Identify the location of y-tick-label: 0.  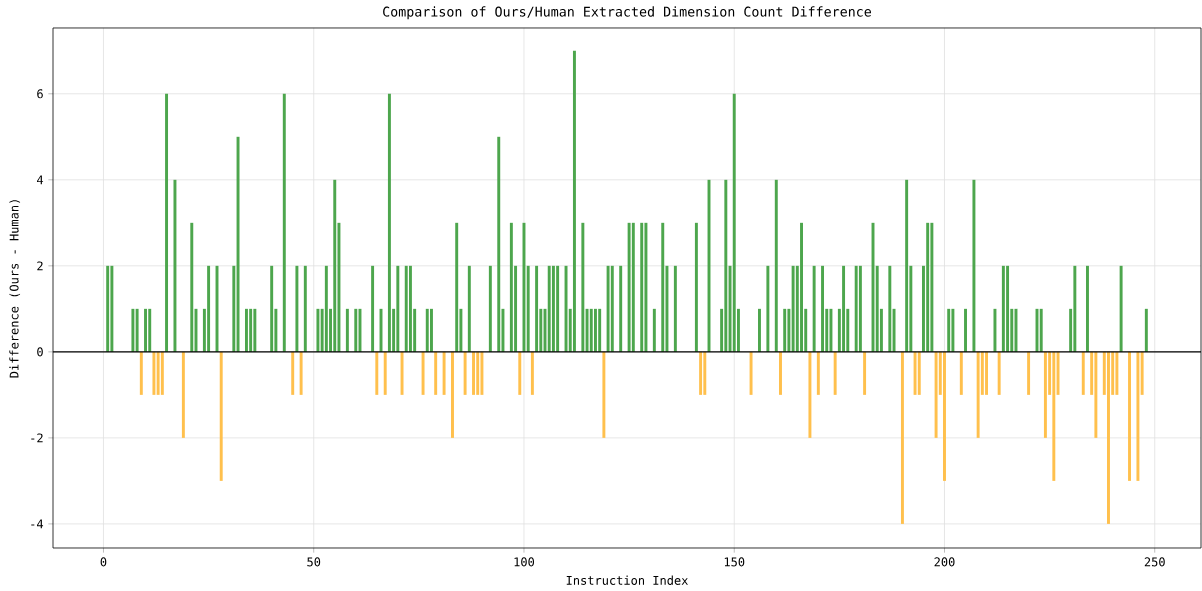
(40, 352).